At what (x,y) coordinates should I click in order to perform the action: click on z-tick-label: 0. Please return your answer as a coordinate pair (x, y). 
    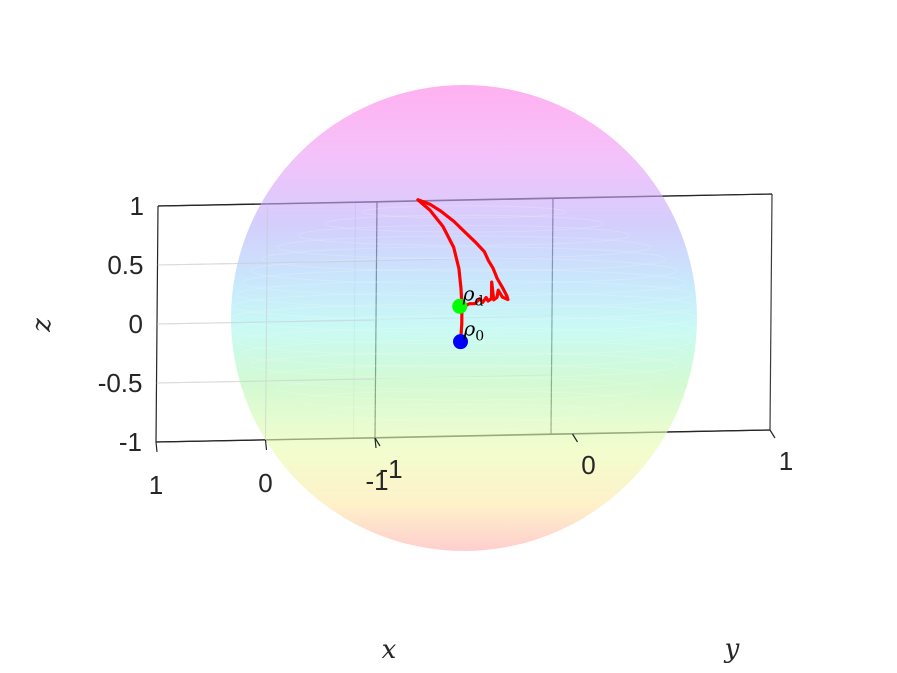
    Looking at the image, I should click on (136, 324).